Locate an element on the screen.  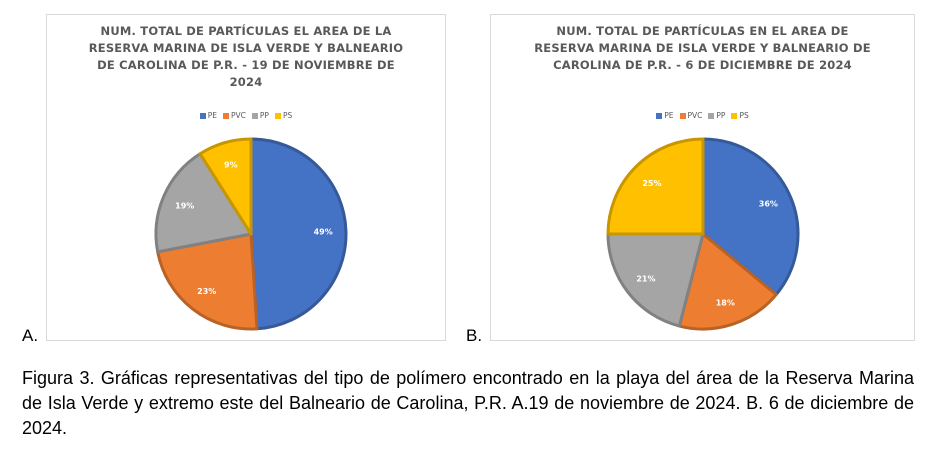
pie-chart-a: 49% 23% 19% 9% is located at coordinates (251, 234).